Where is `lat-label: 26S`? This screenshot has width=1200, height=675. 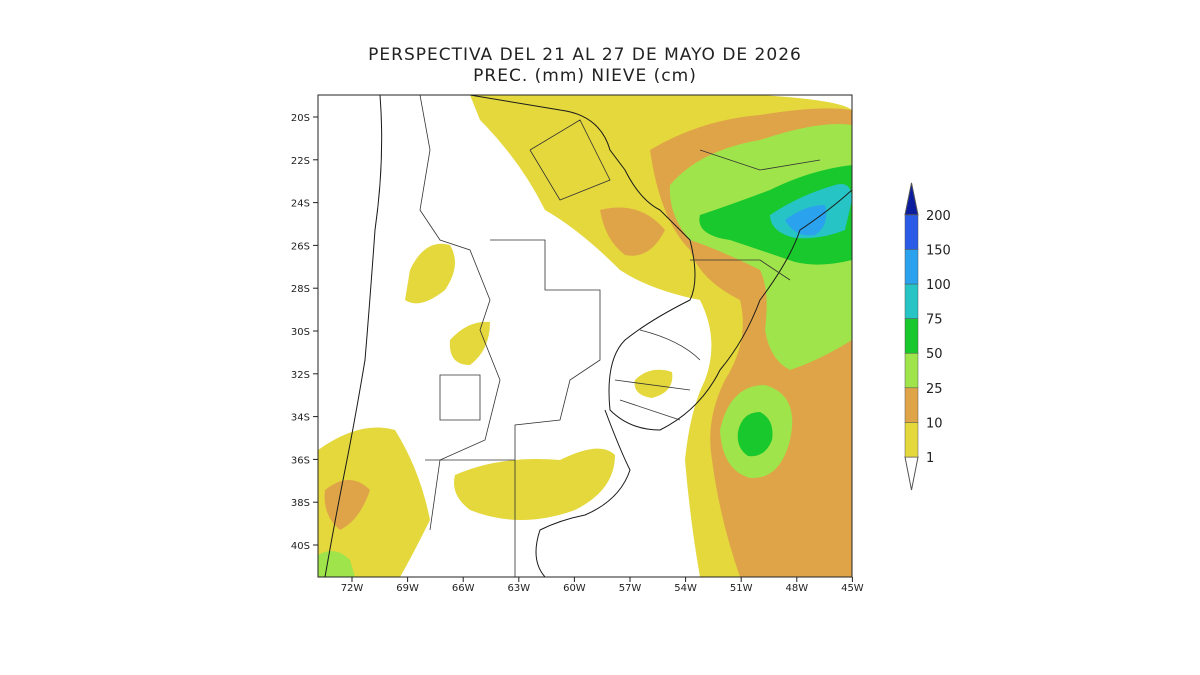
lat-label: 26S is located at coordinates (300, 246).